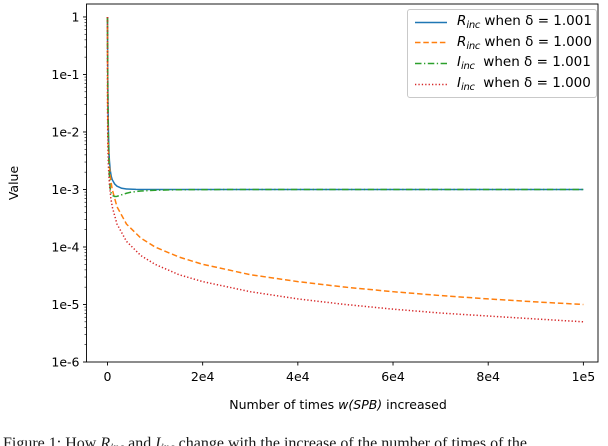 This screenshot has height=446, width=608. Describe the element at coordinates (13, 183) in the screenshot. I see `y-axis-label: Value` at that location.